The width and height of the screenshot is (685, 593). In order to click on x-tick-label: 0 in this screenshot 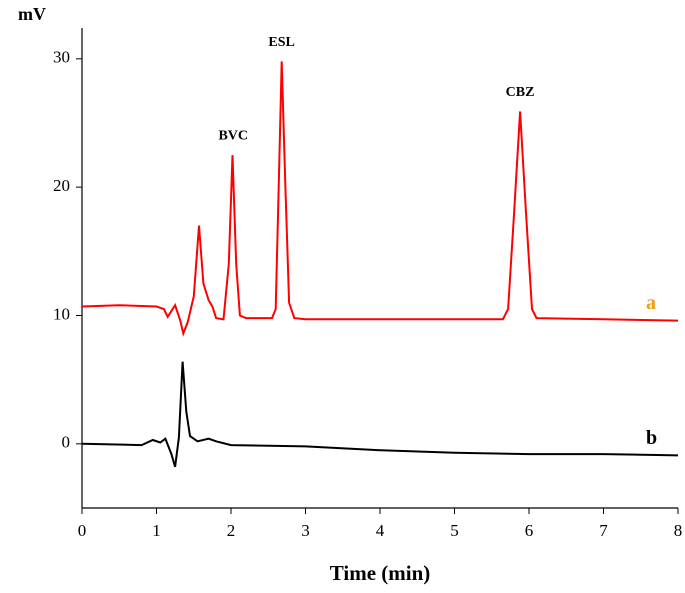, I will do `click(82, 530)`.